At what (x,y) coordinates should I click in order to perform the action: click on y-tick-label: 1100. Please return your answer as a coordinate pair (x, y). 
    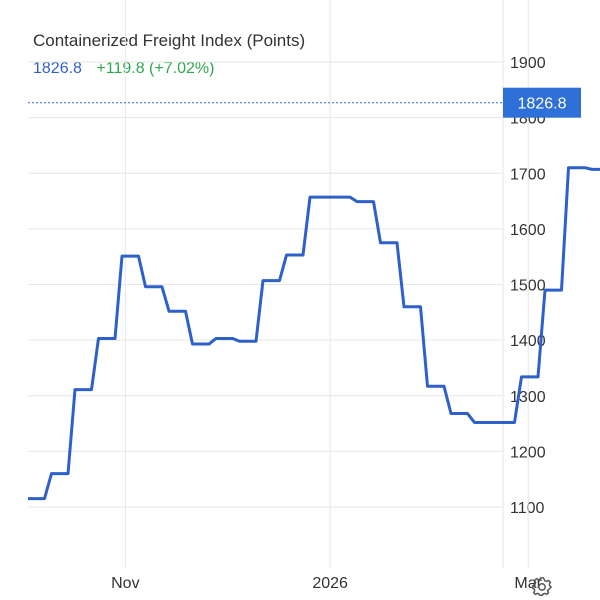
    Looking at the image, I should click on (527, 508).